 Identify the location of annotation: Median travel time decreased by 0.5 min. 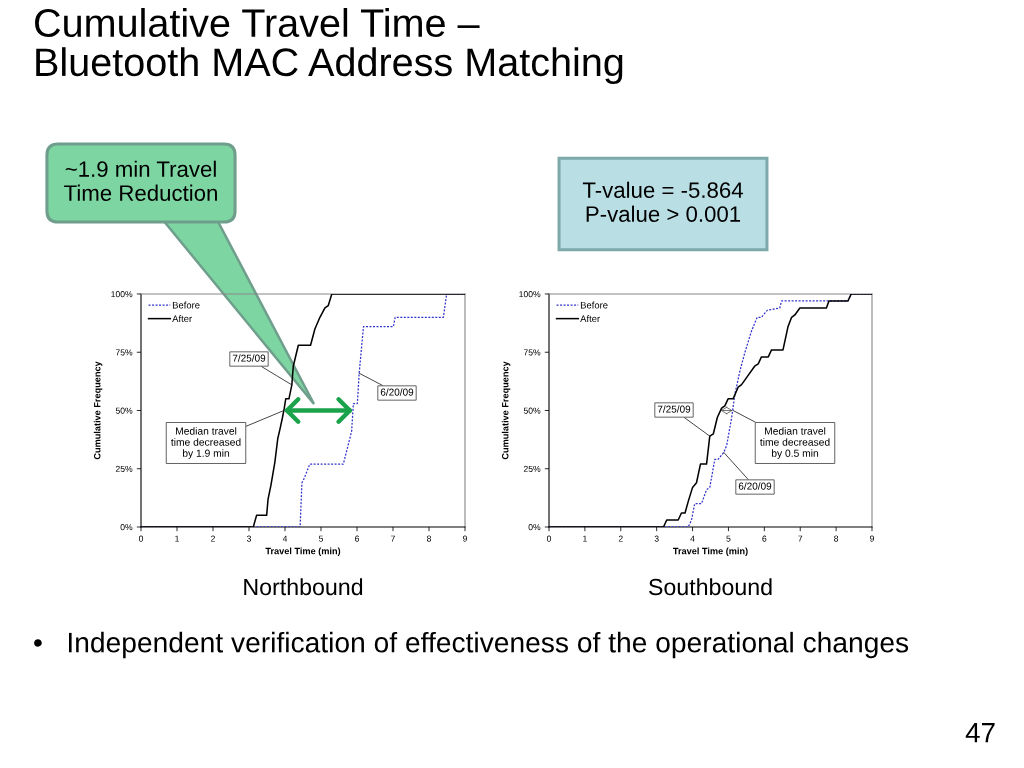
(795, 443).